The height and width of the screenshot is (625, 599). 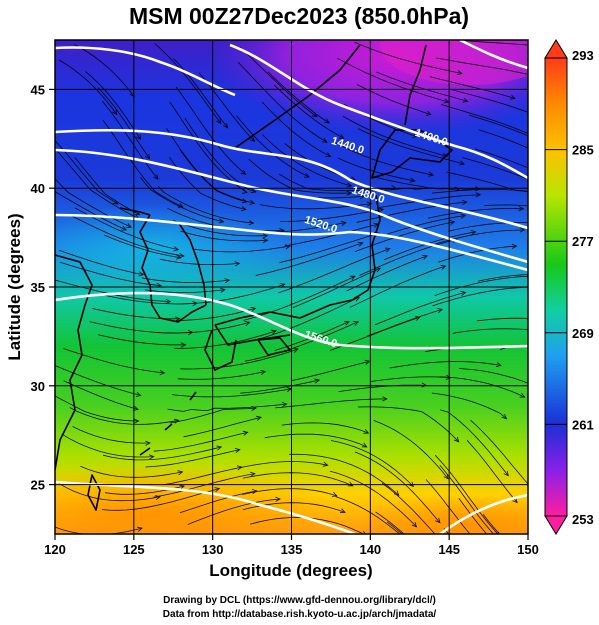 I want to click on colorbar-top-arrow, so click(x=556, y=49).